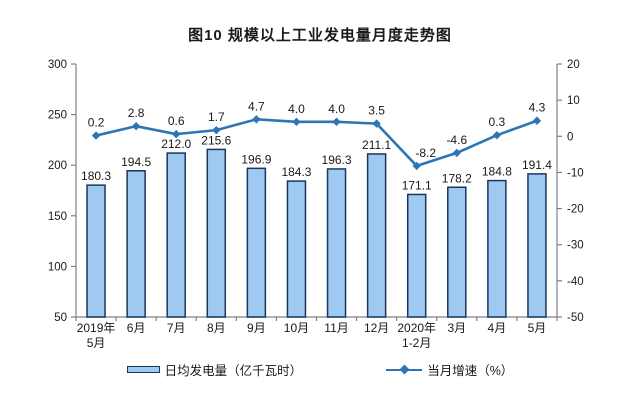 The height and width of the screenshot is (406, 640). Describe the element at coordinates (376, 328) in the screenshot. I see `x-axis-category-label: 12月` at that location.